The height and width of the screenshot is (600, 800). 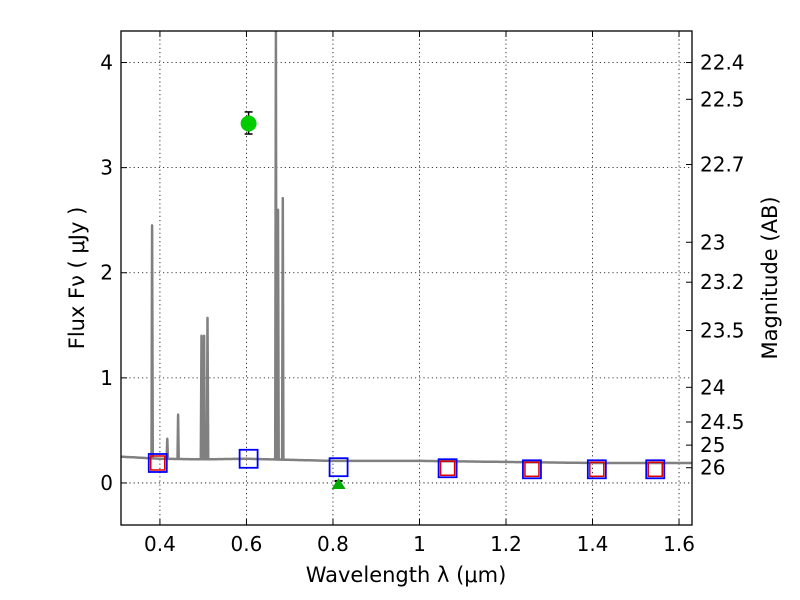 I want to click on mag-tick-label: 26, so click(x=712, y=468).